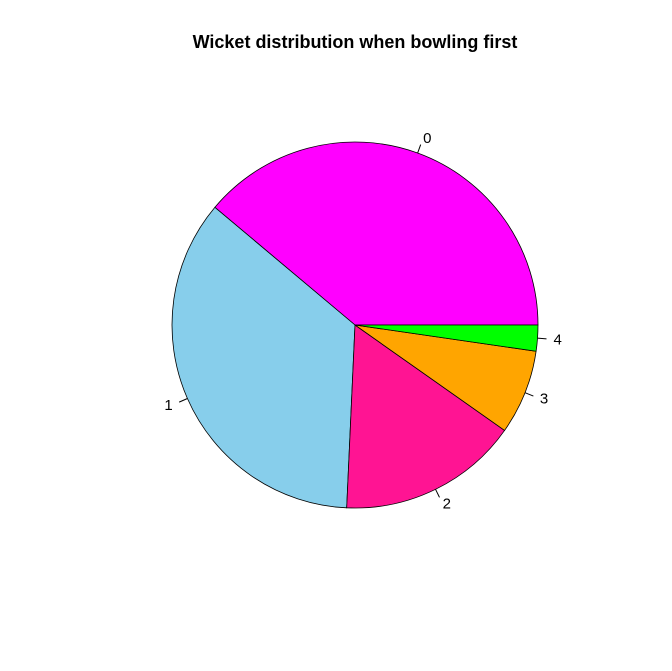 The height and width of the screenshot is (671, 672). What do you see at coordinates (544, 399) in the screenshot?
I see `pie-label-3: 3` at bounding box center [544, 399].